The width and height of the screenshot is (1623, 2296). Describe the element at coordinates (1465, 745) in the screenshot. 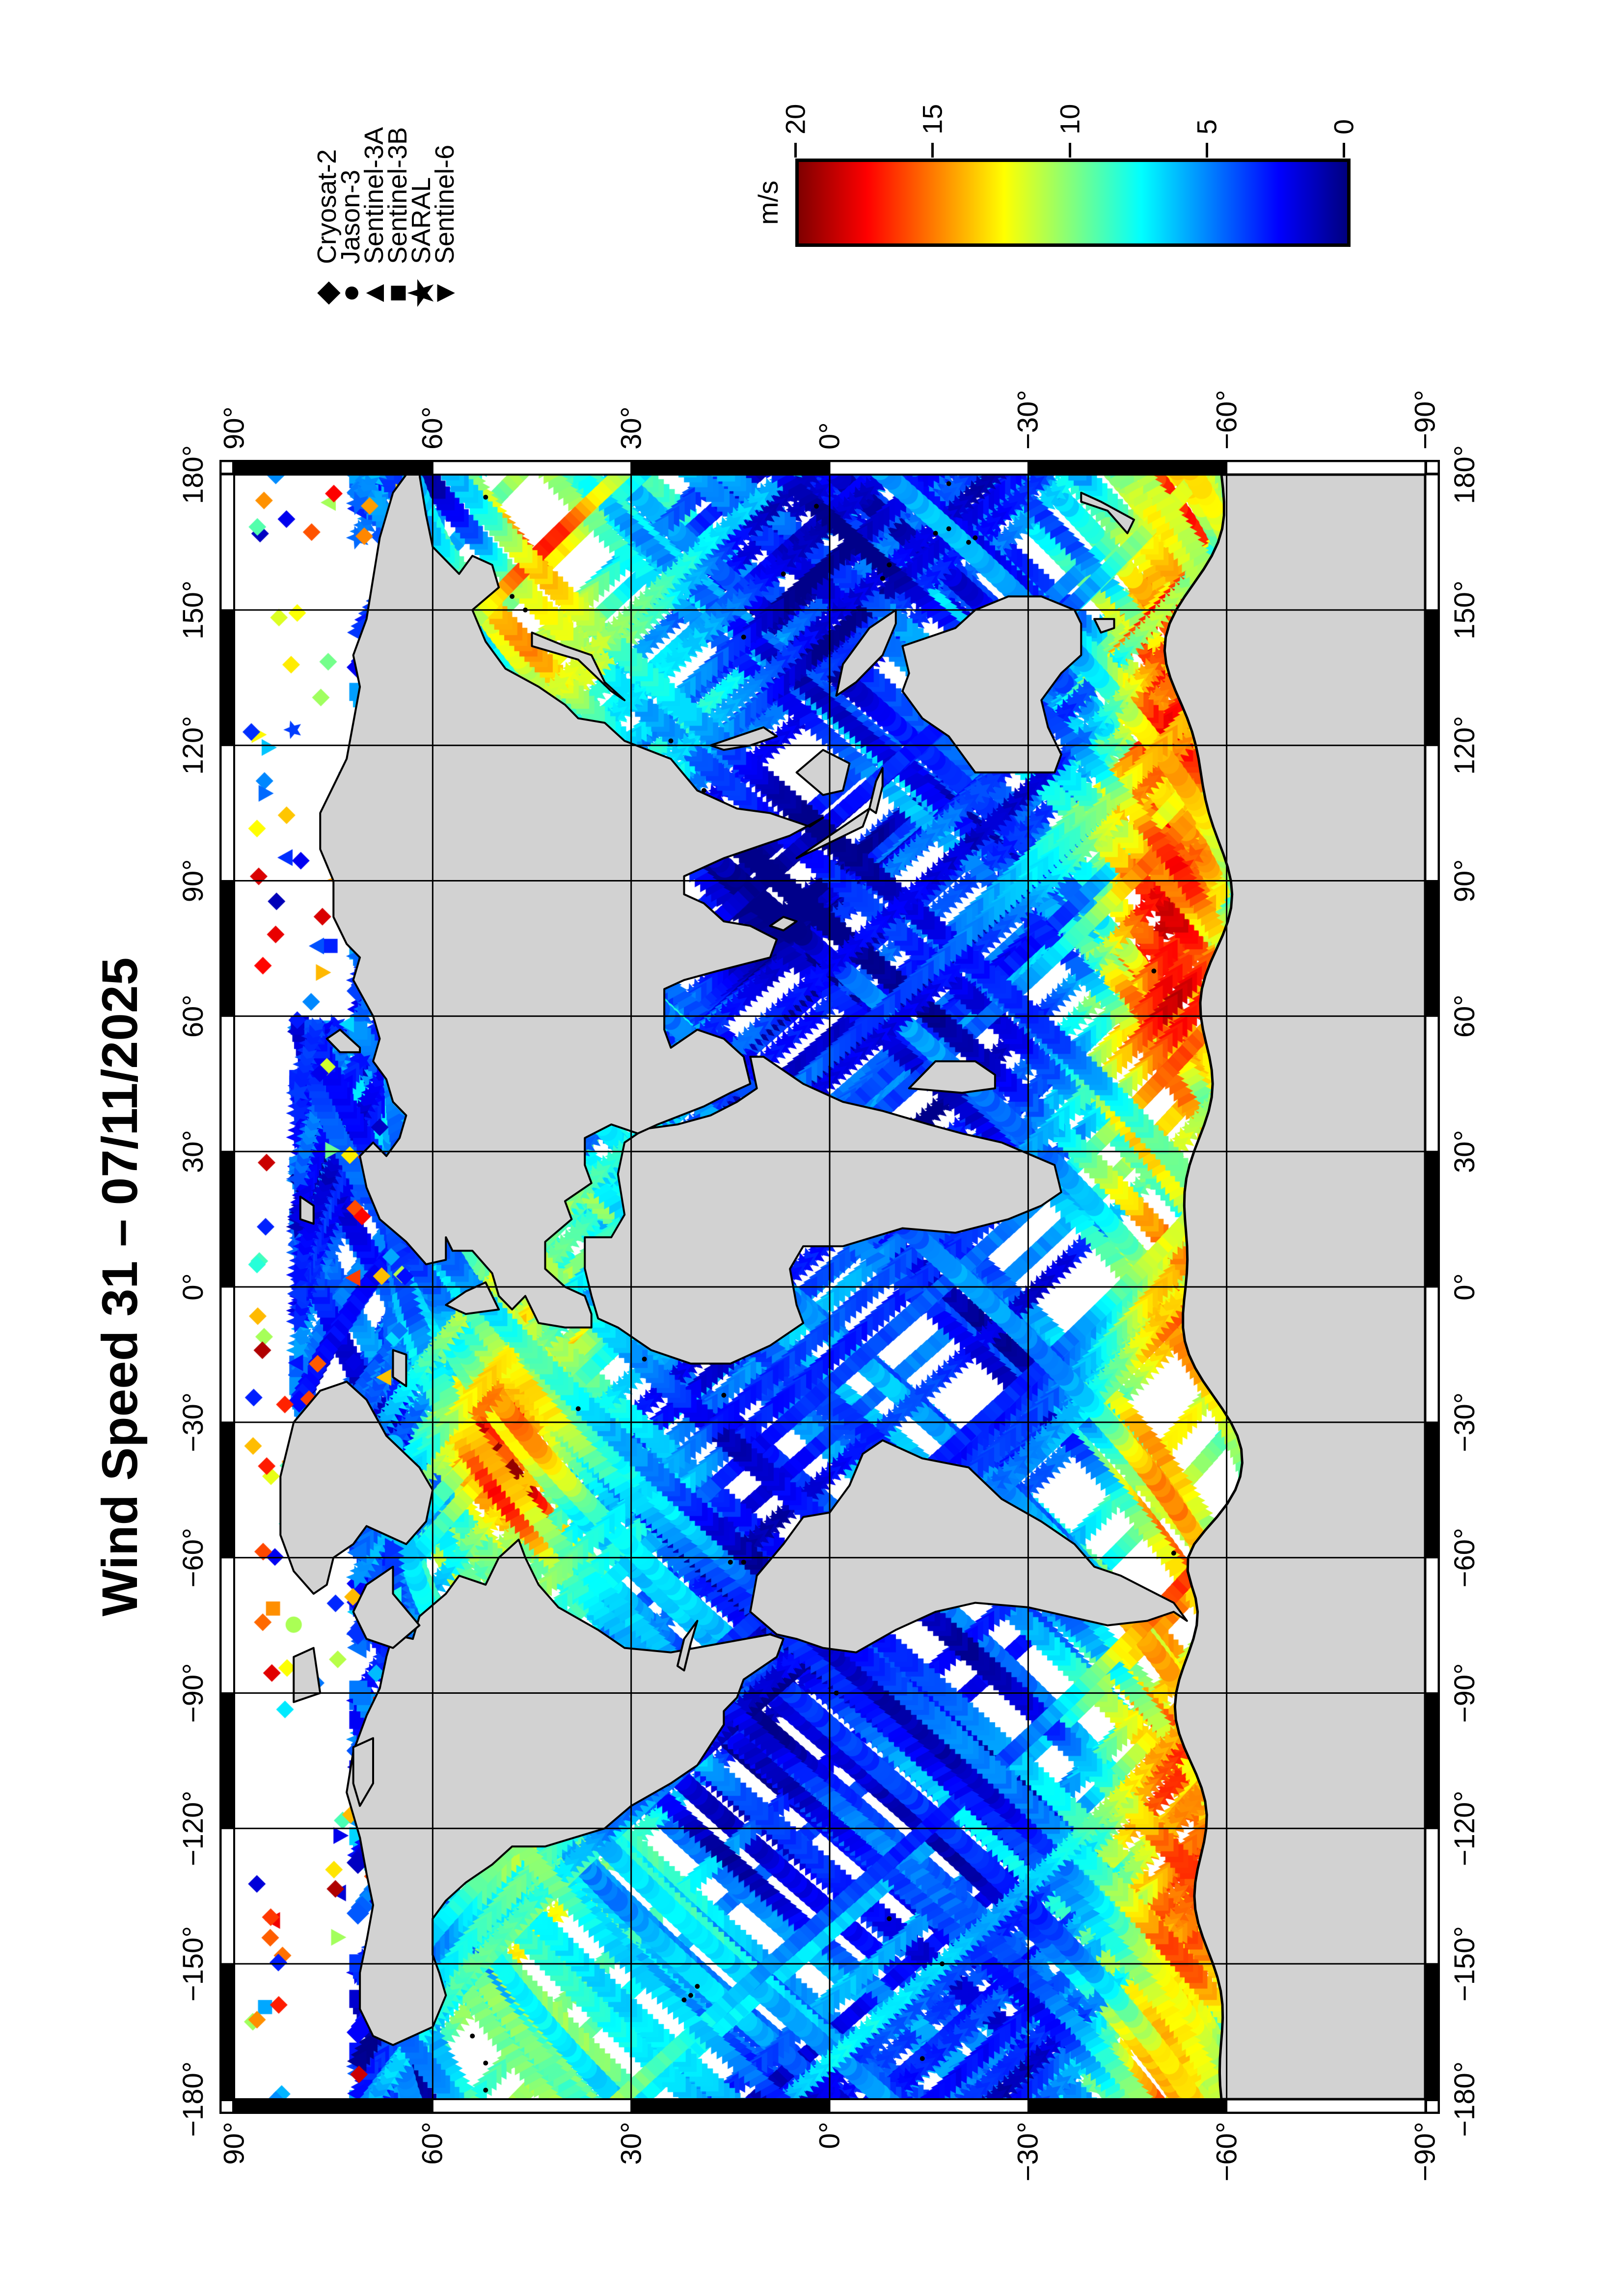

I see `lon-tick-label-bottom: 120°` at that location.